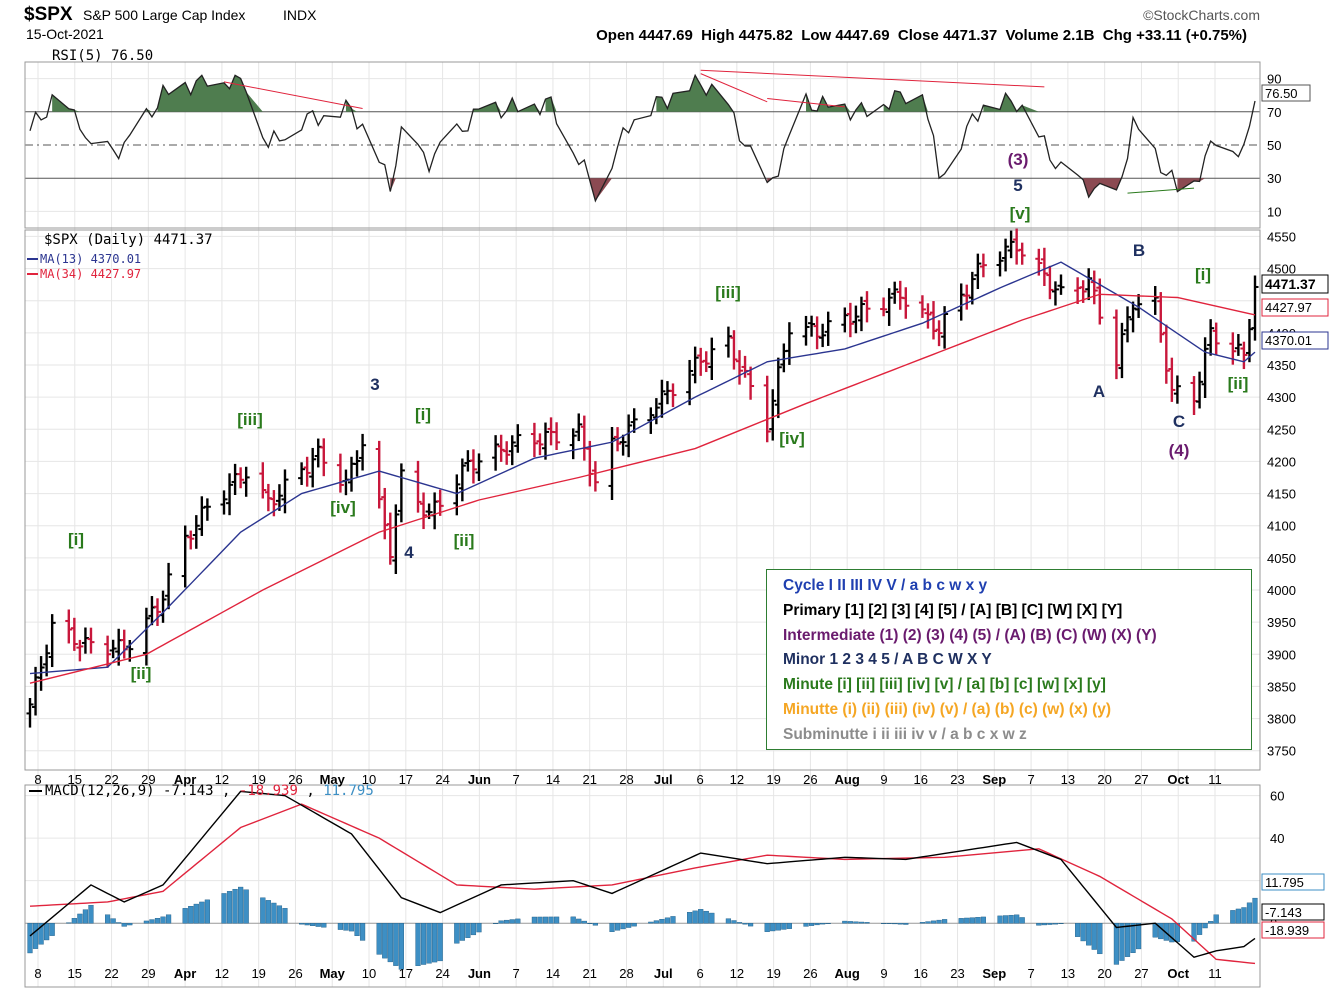 This screenshot has width=1329, height=990. What do you see at coordinates (642, 138) in the screenshot?
I see `rsi-line` at bounding box center [642, 138].